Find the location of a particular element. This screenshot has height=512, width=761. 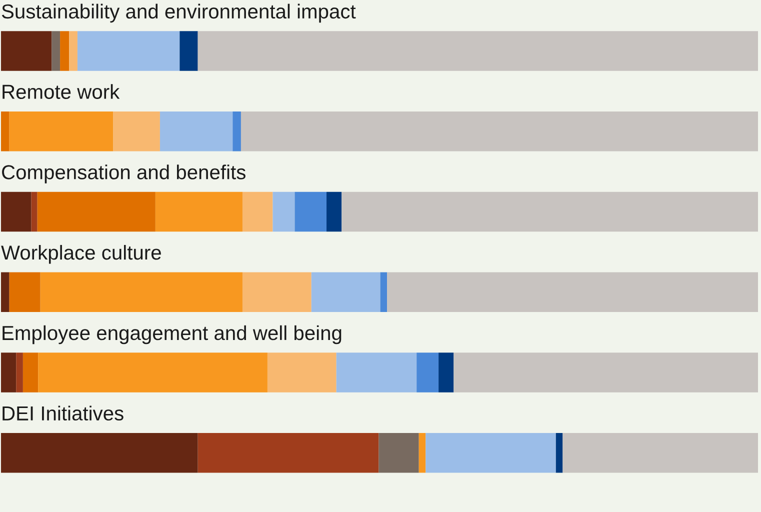

y-tick-label: DEI Initiatives is located at coordinates (63, 413).